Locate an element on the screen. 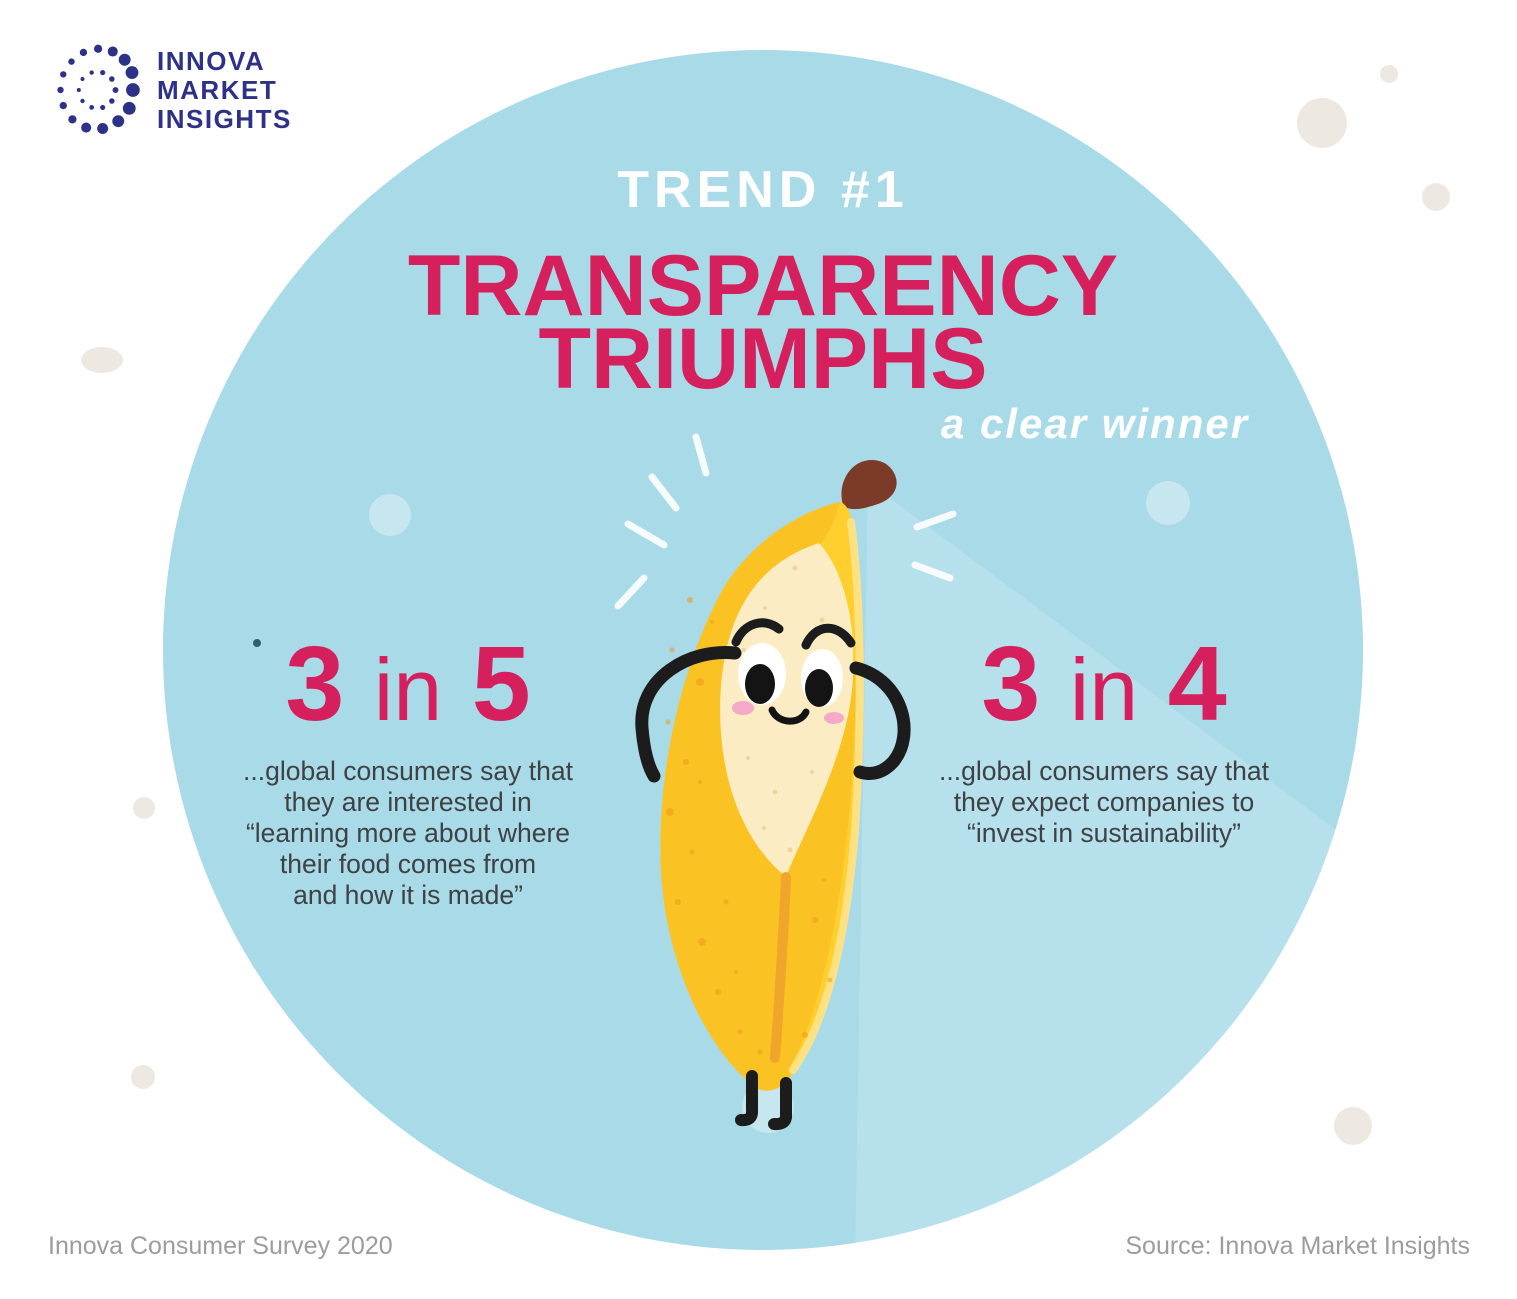 The height and width of the screenshot is (1299, 1517). banana-stem is located at coordinates (869, 485).